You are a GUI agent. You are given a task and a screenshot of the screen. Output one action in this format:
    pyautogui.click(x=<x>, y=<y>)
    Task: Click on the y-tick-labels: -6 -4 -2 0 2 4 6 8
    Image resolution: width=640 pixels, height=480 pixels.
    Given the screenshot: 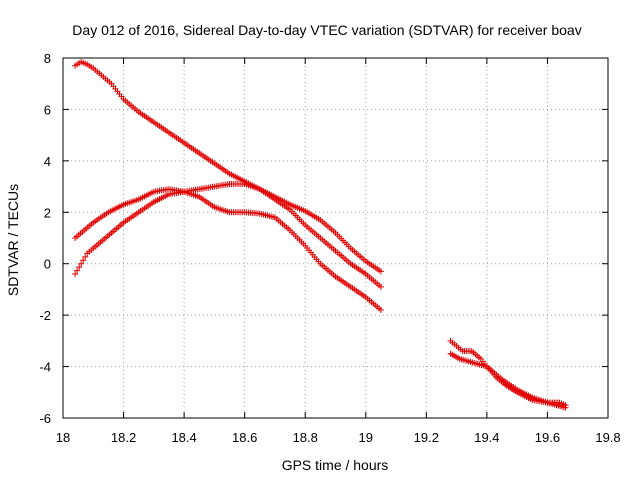 What is the action you would take?
    pyautogui.click(x=45, y=238)
    